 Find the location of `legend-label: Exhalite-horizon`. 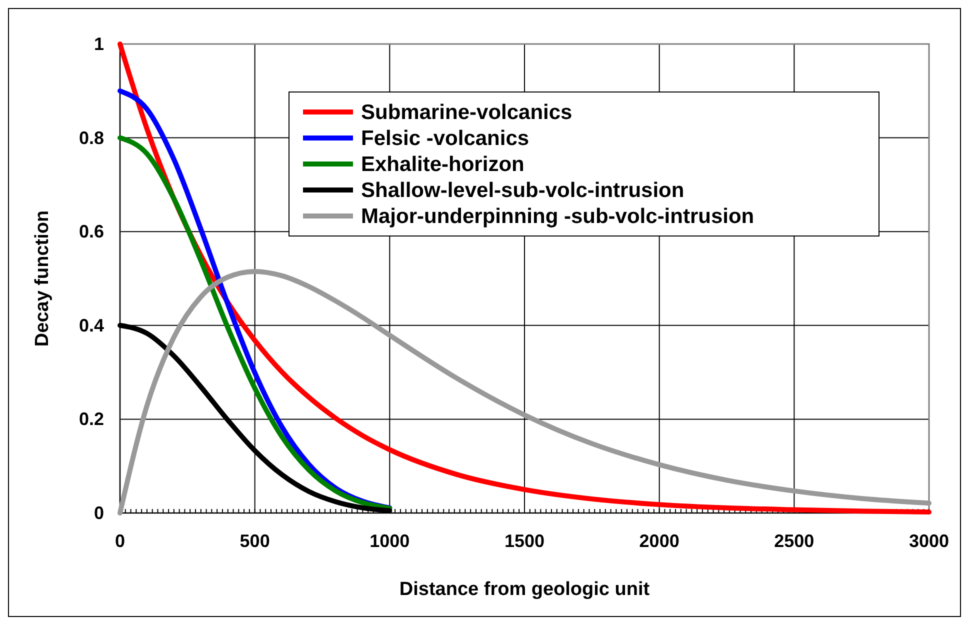

legend-label: Exhalite-horizon is located at coordinates (442, 164).